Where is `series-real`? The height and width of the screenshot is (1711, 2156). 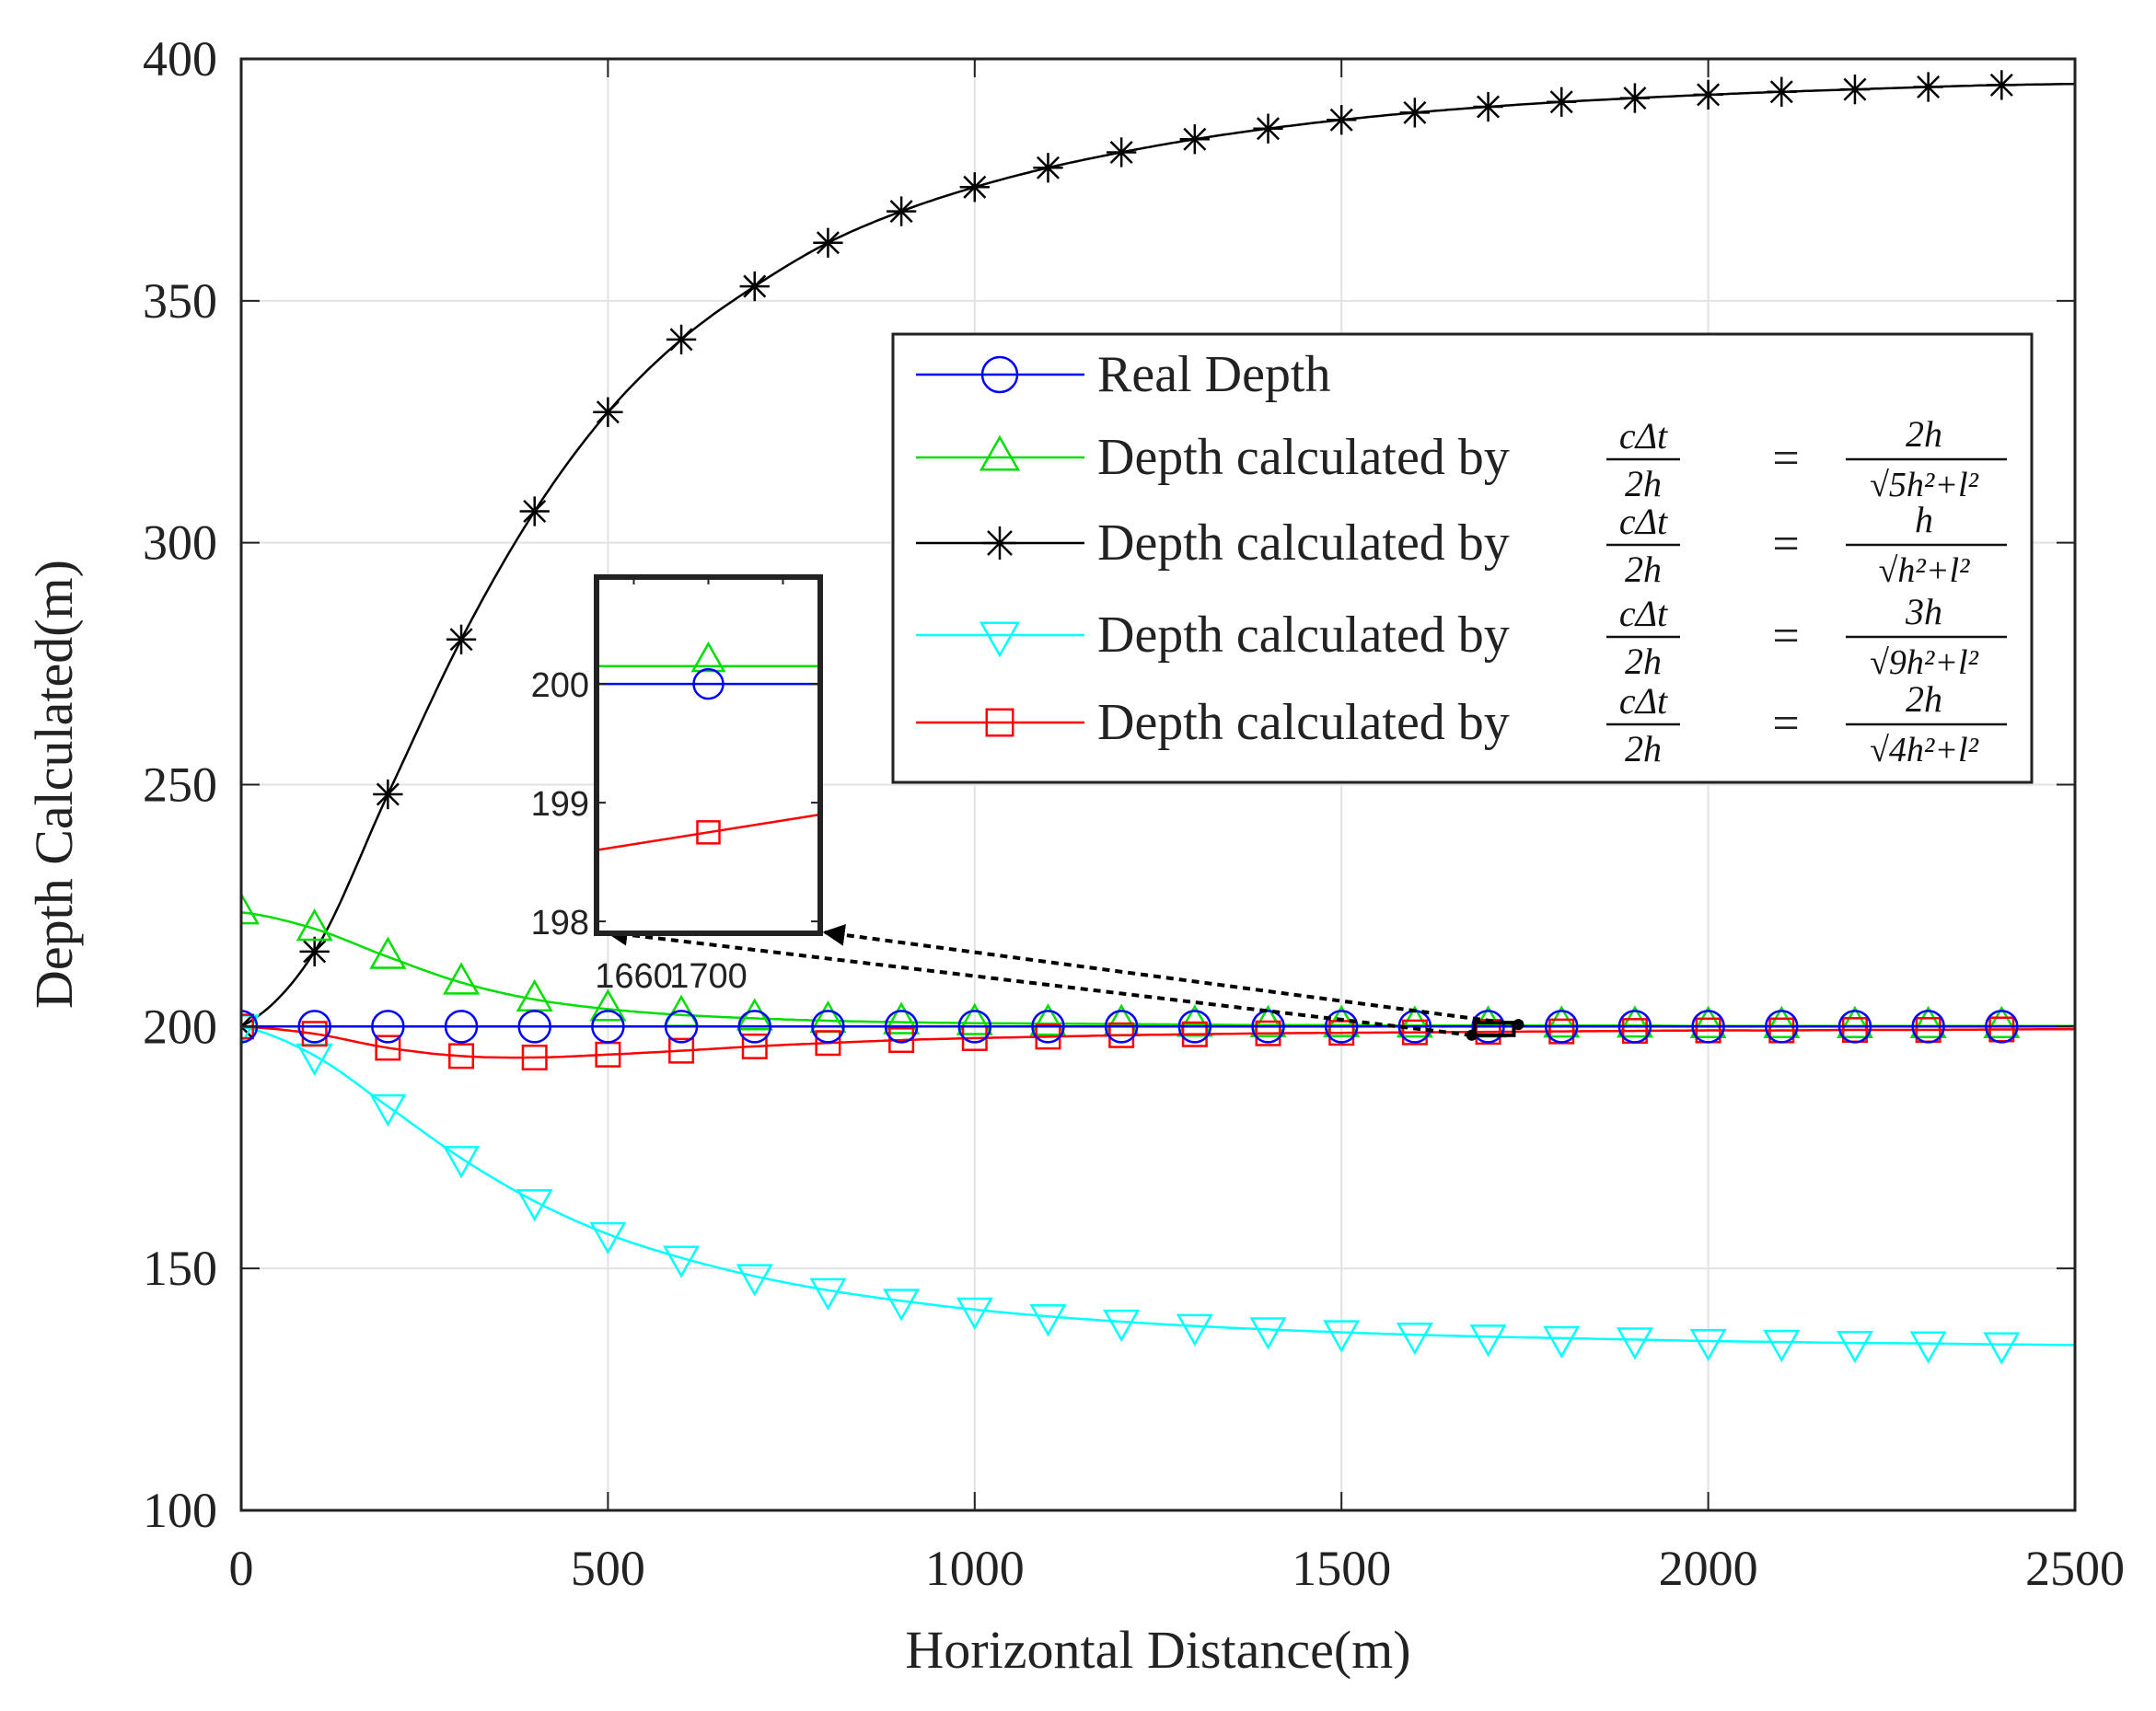
series-real is located at coordinates (1158, 1027).